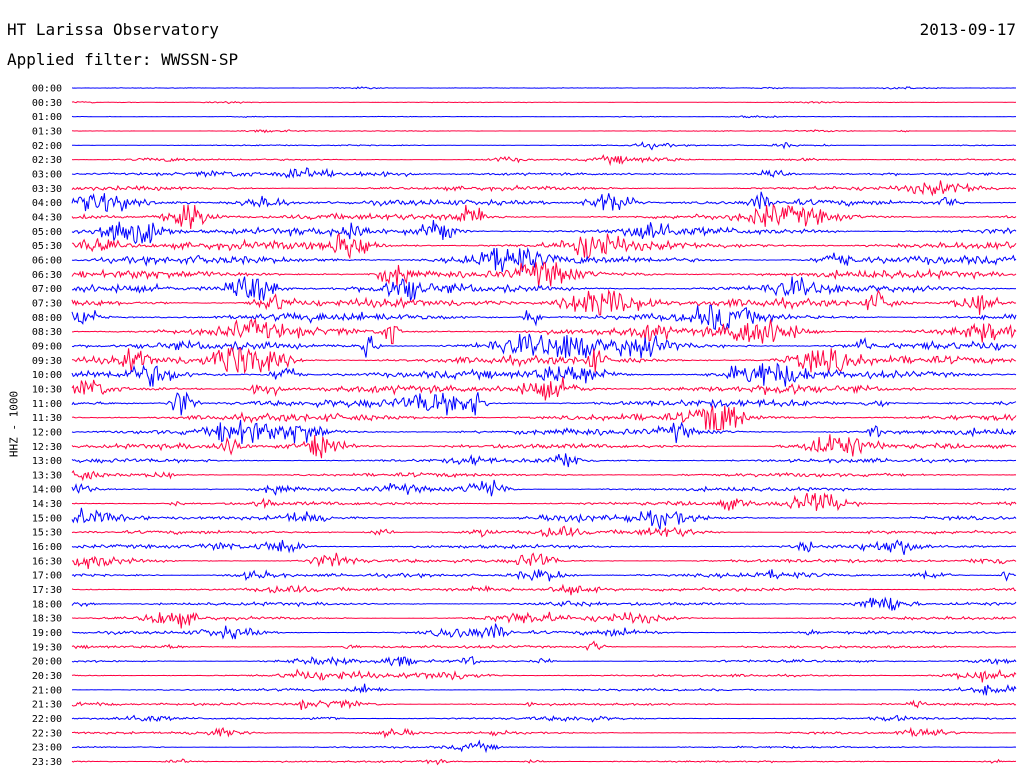 Image resolution: width=1024 pixels, height=780 pixels. What do you see at coordinates (47, 490) in the screenshot?
I see `row-label-1400: 14:00` at bounding box center [47, 490].